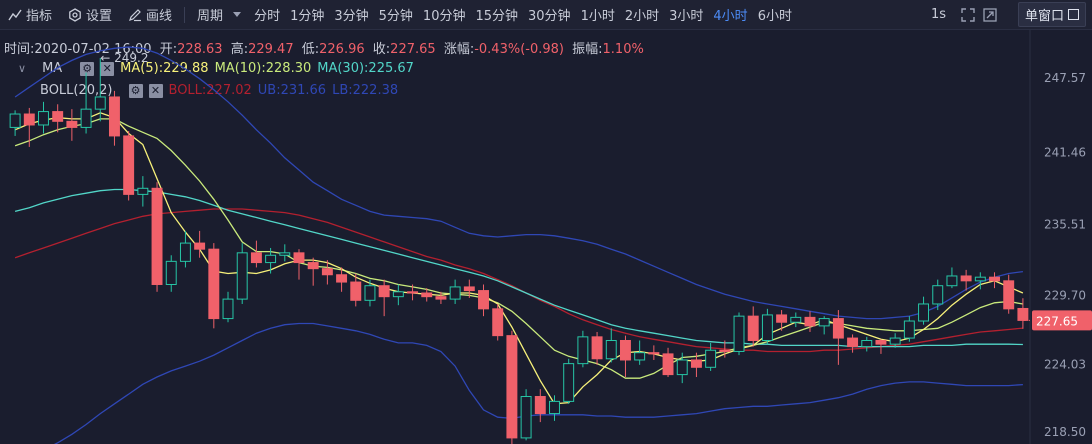  Describe the element at coordinates (1065, 432) in the screenshot. I see `y-tick-label: 218.50` at that location.